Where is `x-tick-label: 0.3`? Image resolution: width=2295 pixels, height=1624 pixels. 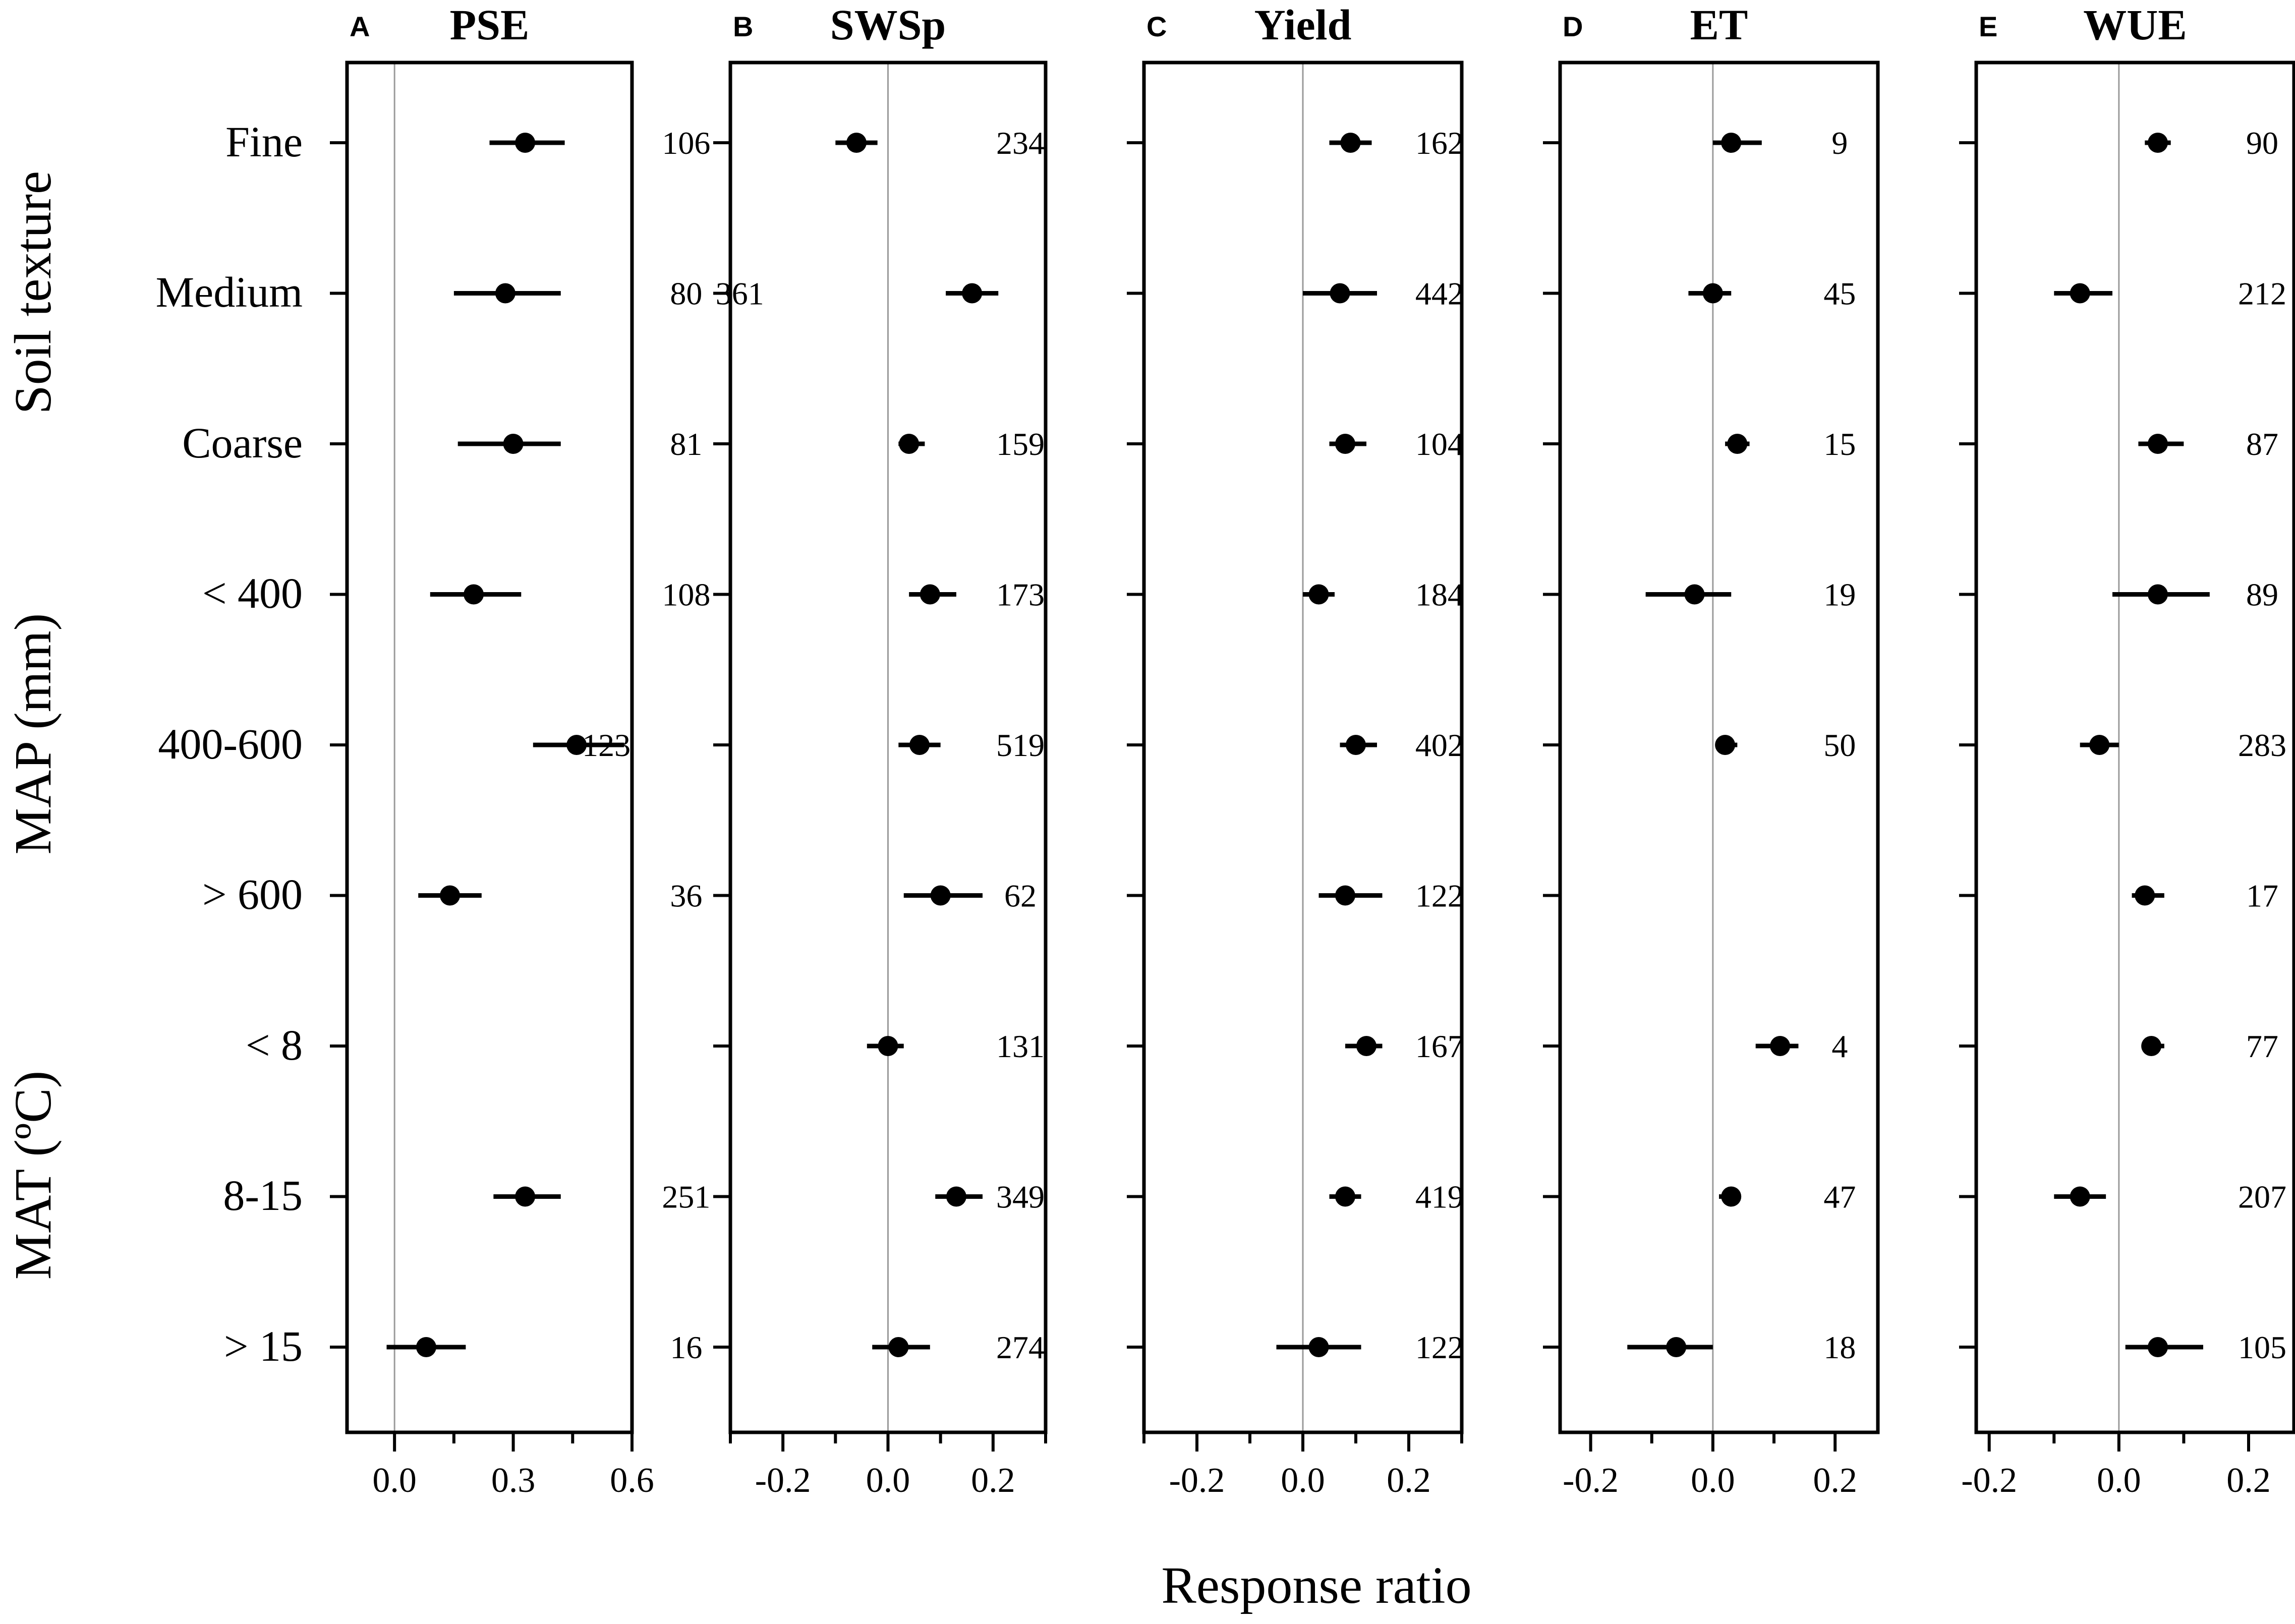 x-tick-label: 0.3 is located at coordinates (513, 1480).